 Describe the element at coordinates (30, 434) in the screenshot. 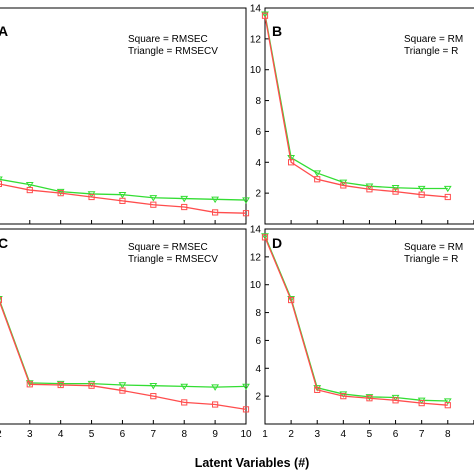

I see `x-tick-label: 3` at that location.